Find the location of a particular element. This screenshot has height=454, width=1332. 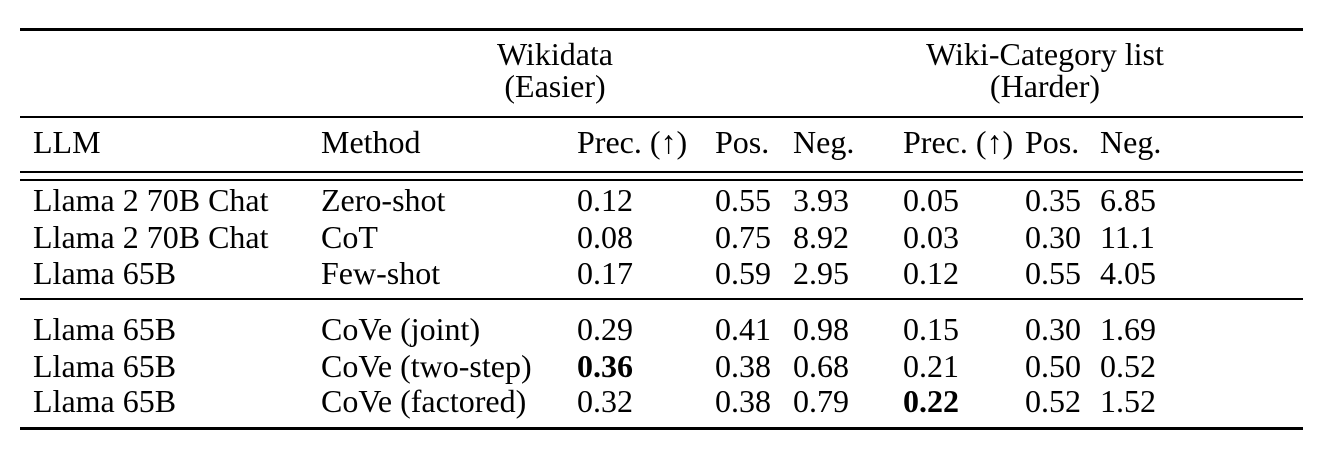

cell-method: Few-shot is located at coordinates (381, 273).